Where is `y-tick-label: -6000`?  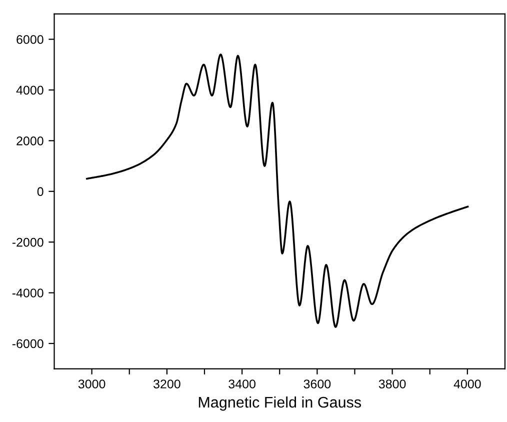 y-tick-label: -6000 is located at coordinates (28, 343).